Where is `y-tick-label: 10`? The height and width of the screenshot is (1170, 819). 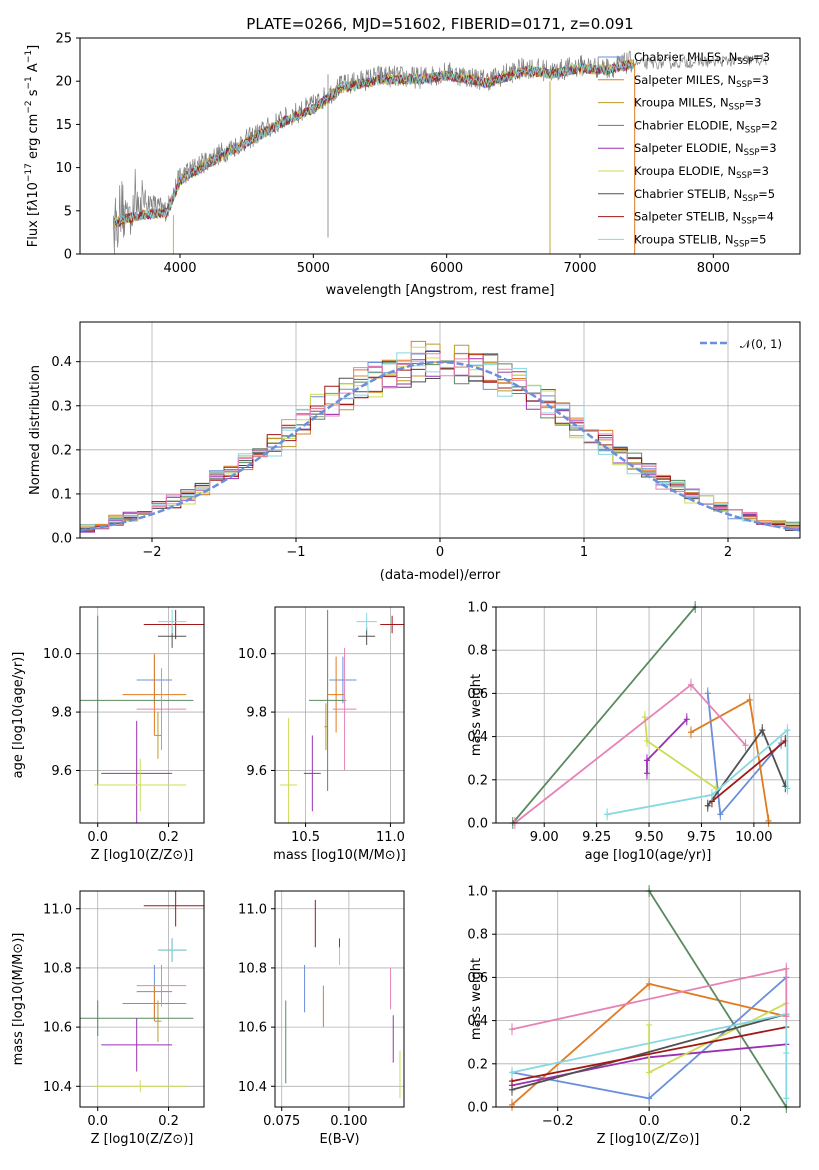
y-tick-label: 10 is located at coordinates (63, 168).